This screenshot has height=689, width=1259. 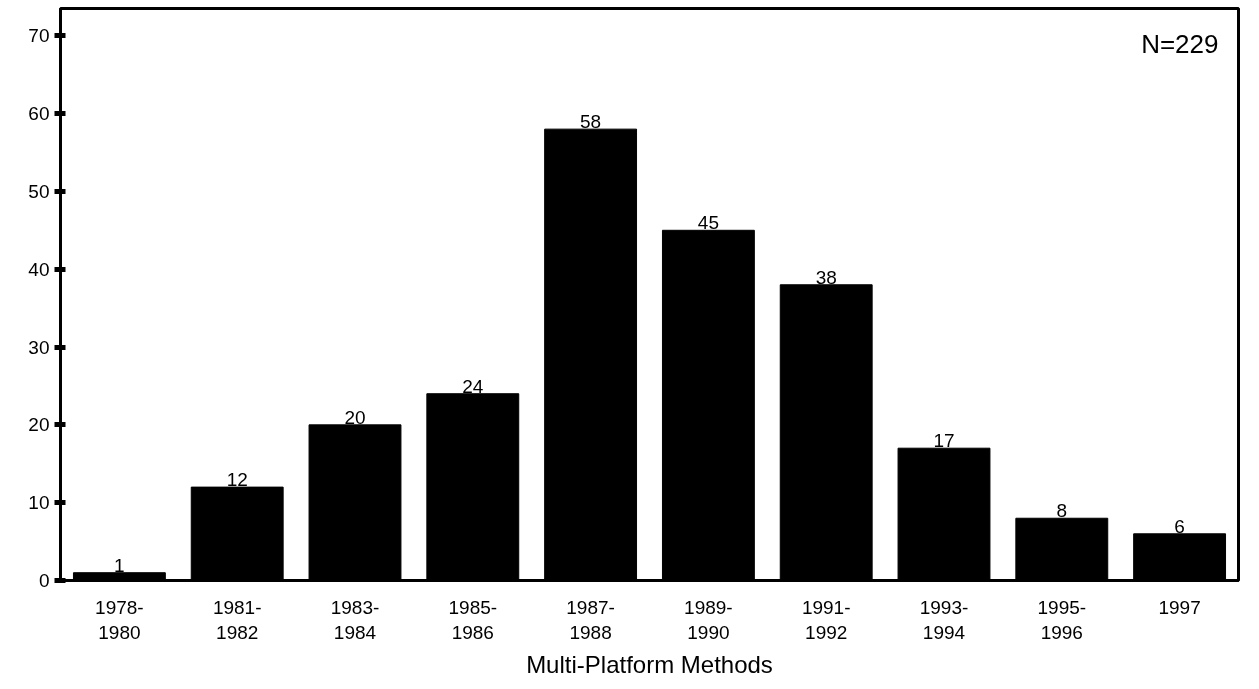 What do you see at coordinates (591, 122) in the screenshot?
I see `data-label: 58` at bounding box center [591, 122].